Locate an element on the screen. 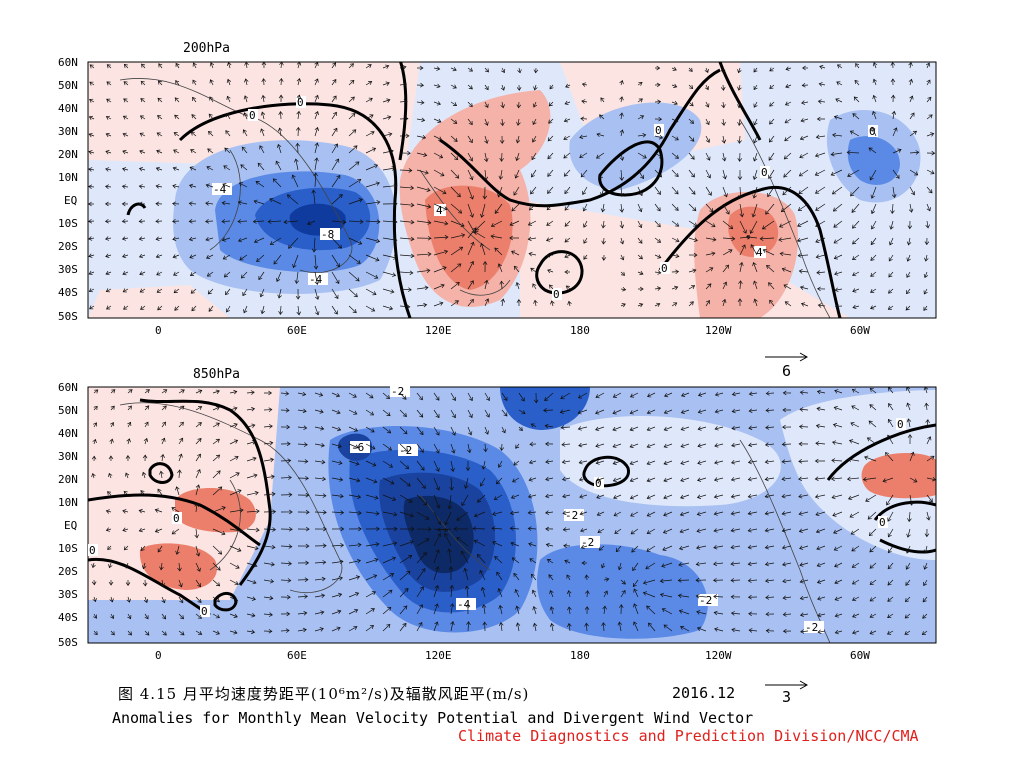 Image resolution: width=1024 pixels, height=768 pixels. contour-label: -8 is located at coordinates (330, 234).